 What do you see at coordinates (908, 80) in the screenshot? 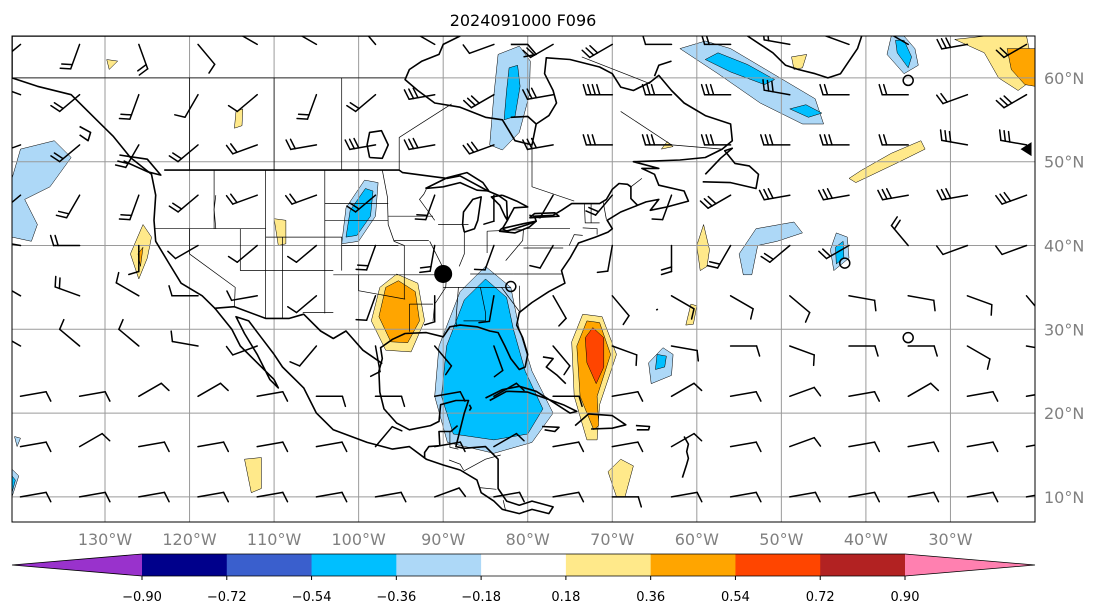
I see `circle-symbol` at bounding box center [908, 80].